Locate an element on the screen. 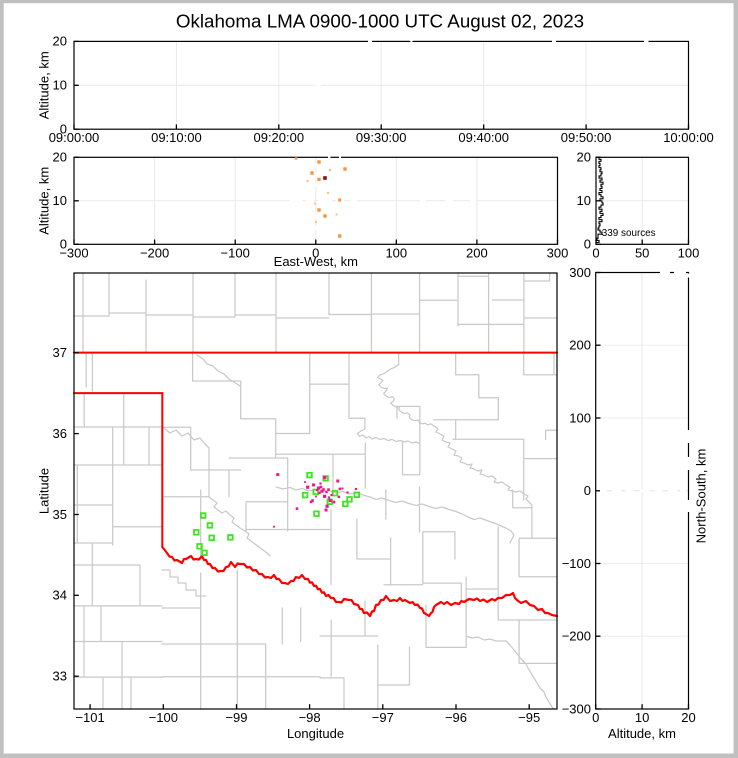 The height and width of the screenshot is (758, 738). svg-text: East-West, km is located at coordinates (316, 261).